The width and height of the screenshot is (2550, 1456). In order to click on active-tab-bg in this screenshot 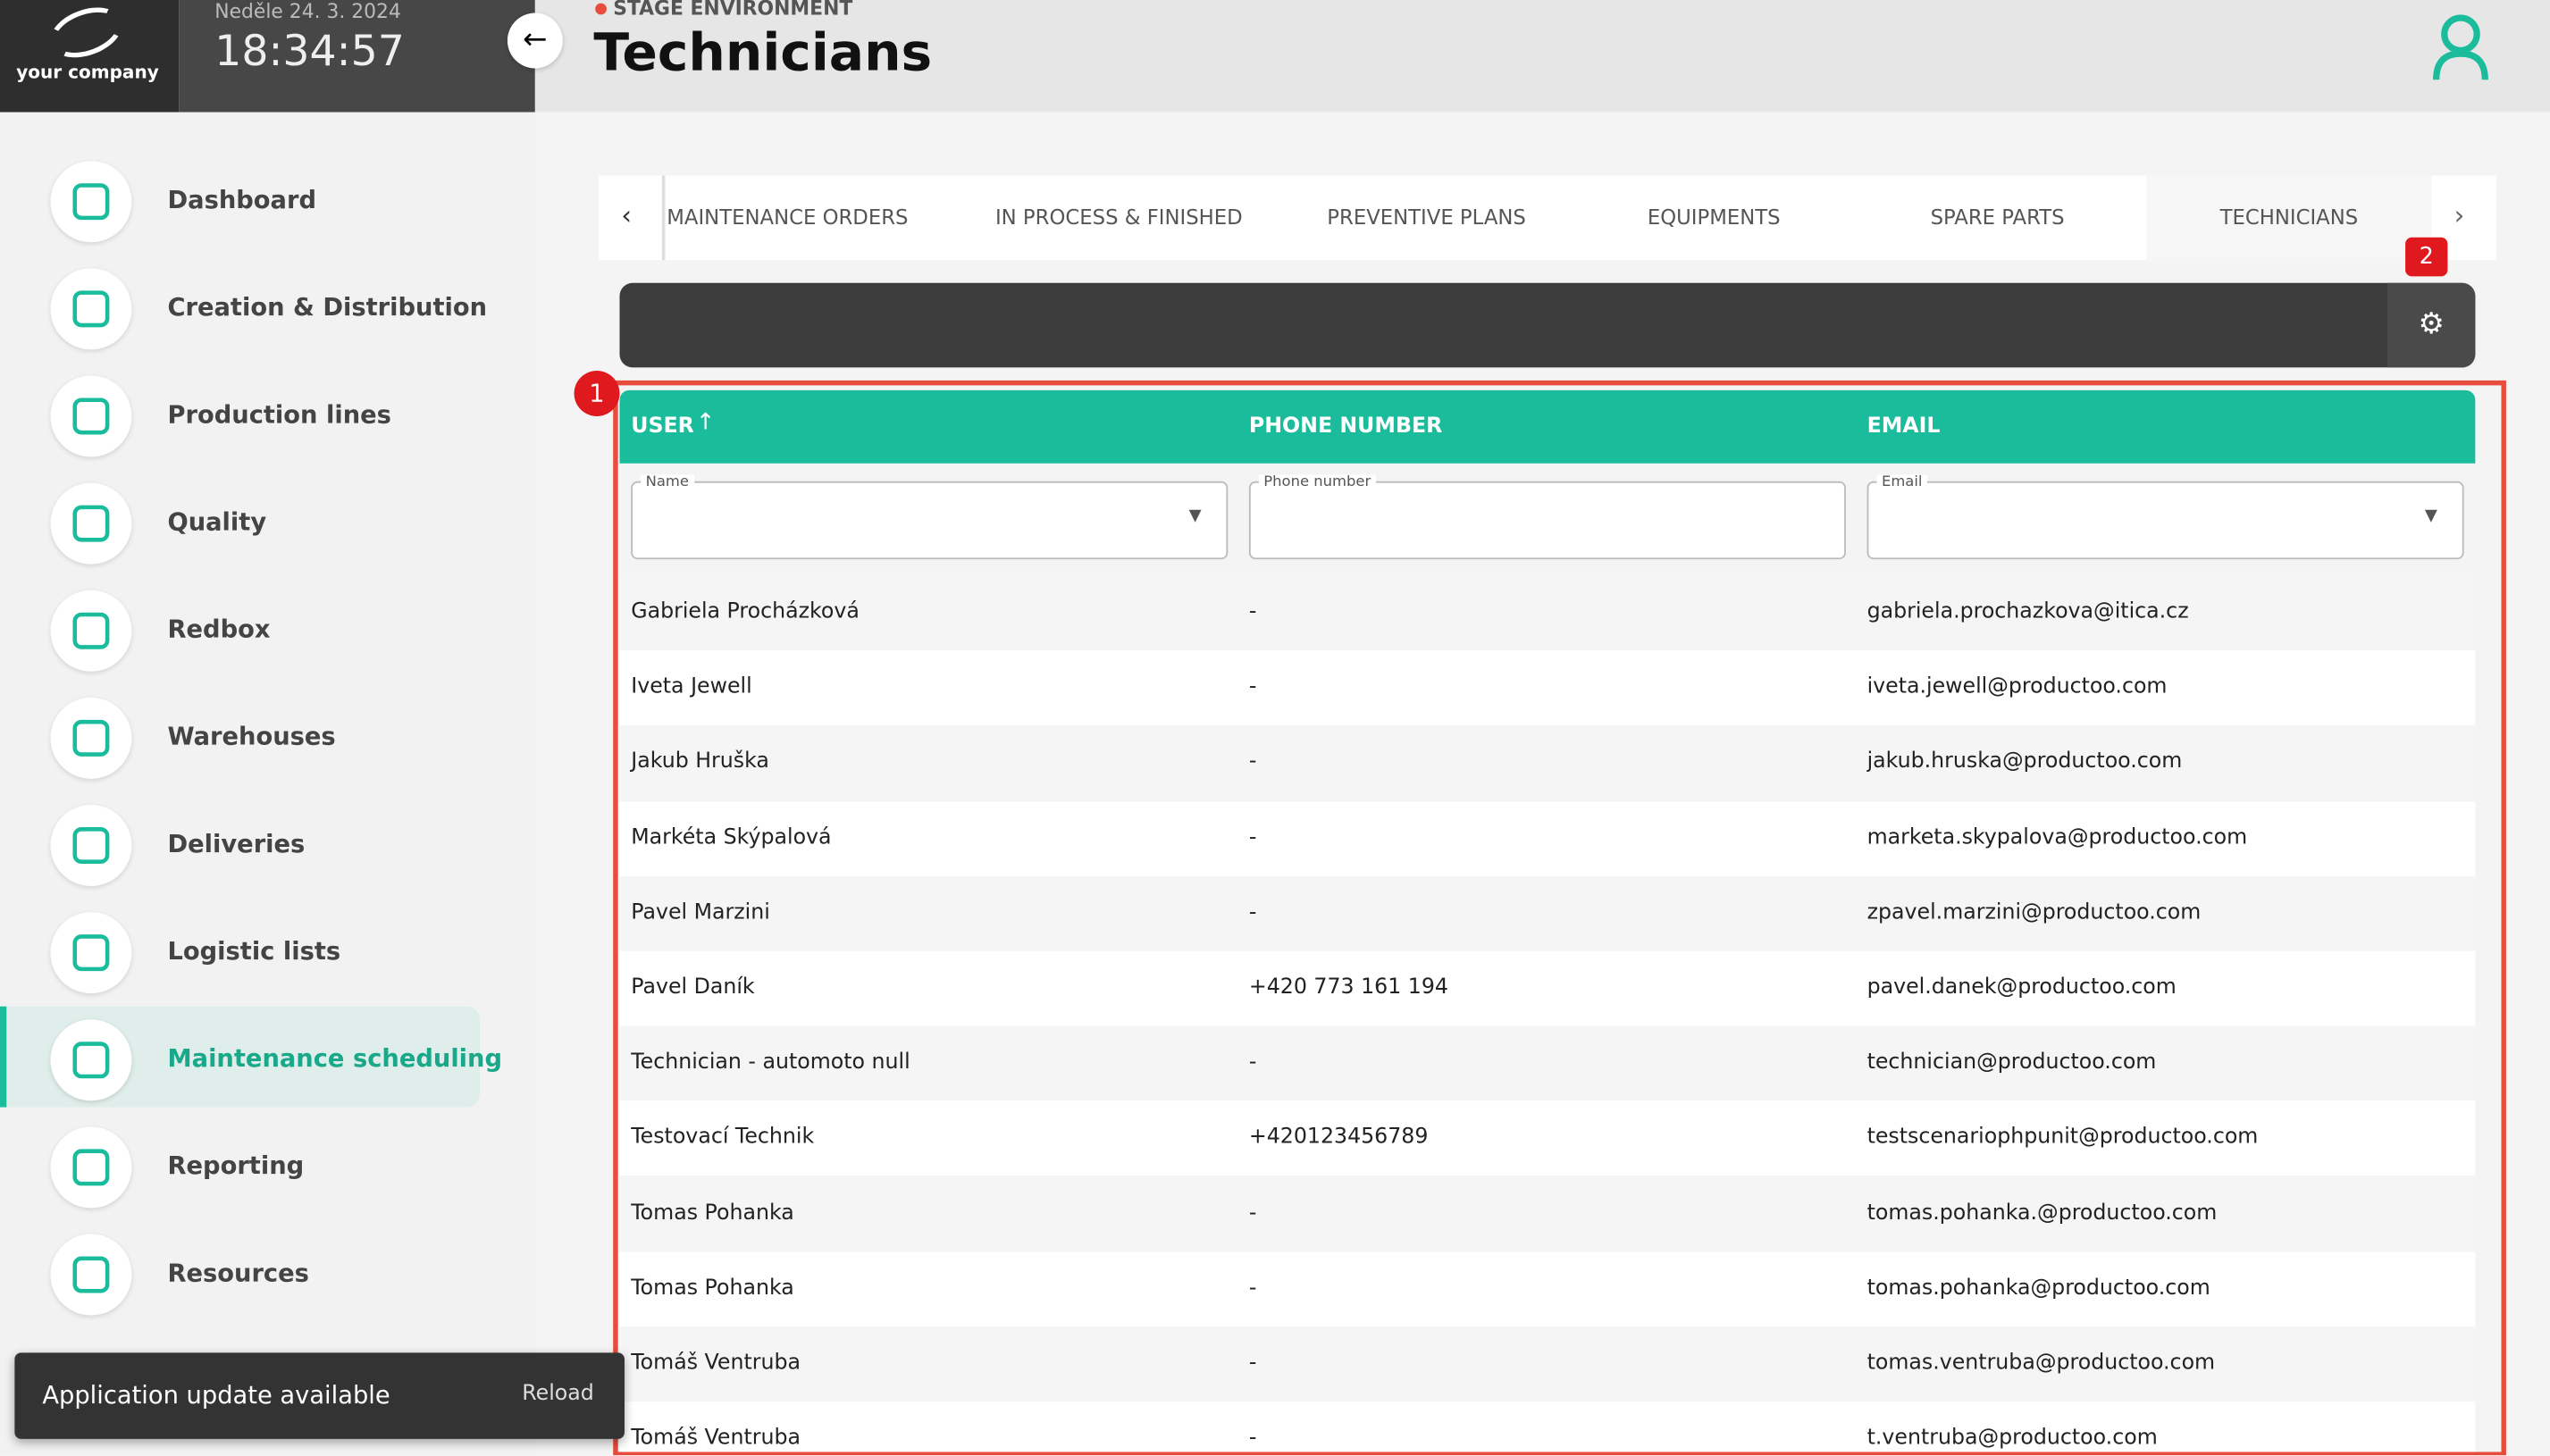, I will do `click(2289, 219)`.